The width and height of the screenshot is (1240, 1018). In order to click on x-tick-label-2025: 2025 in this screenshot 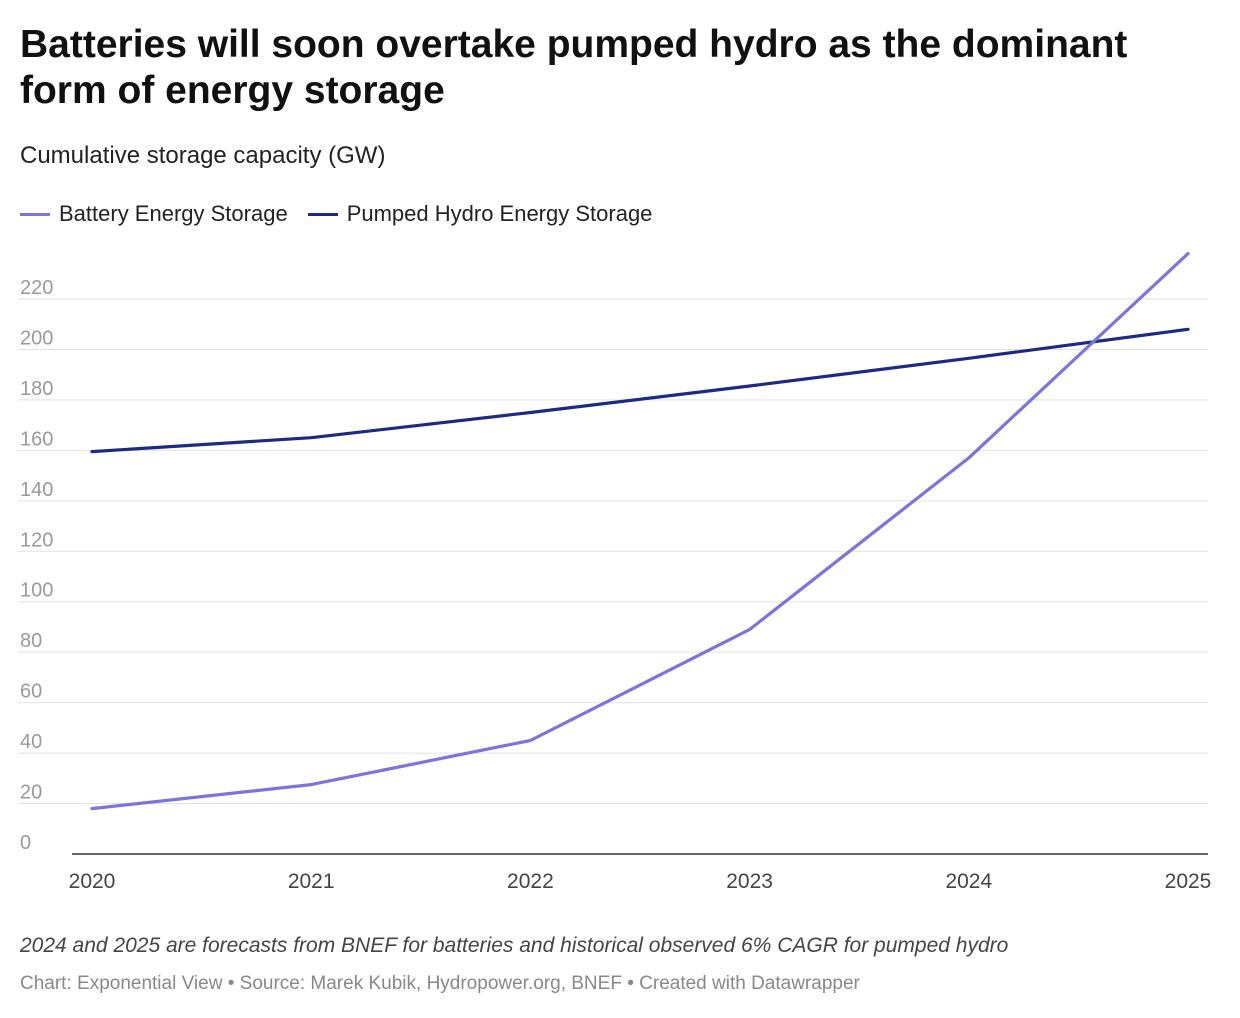, I will do `click(1188, 881)`.